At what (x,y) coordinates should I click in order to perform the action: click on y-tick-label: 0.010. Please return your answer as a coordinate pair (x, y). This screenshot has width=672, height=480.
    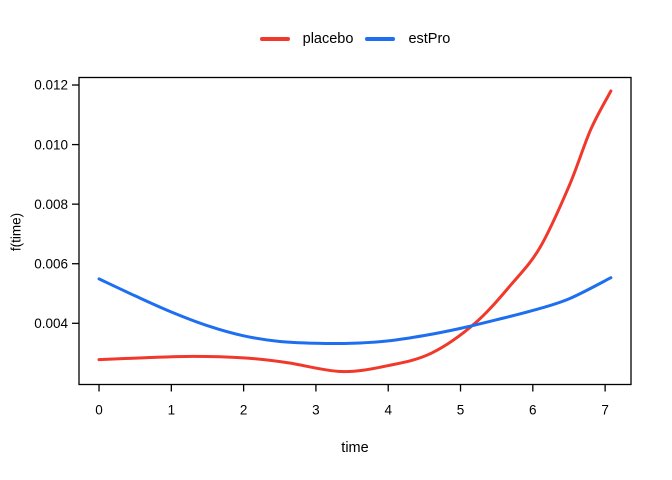
    Looking at the image, I should click on (51, 144).